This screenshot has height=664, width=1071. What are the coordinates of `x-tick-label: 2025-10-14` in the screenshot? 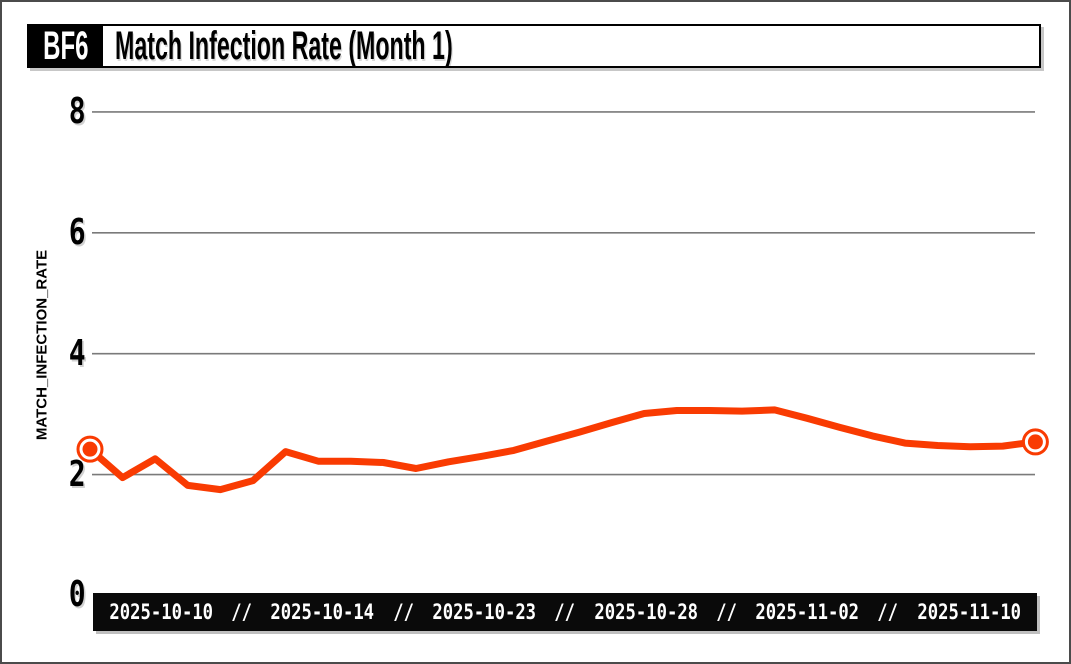 It's located at (322, 611).